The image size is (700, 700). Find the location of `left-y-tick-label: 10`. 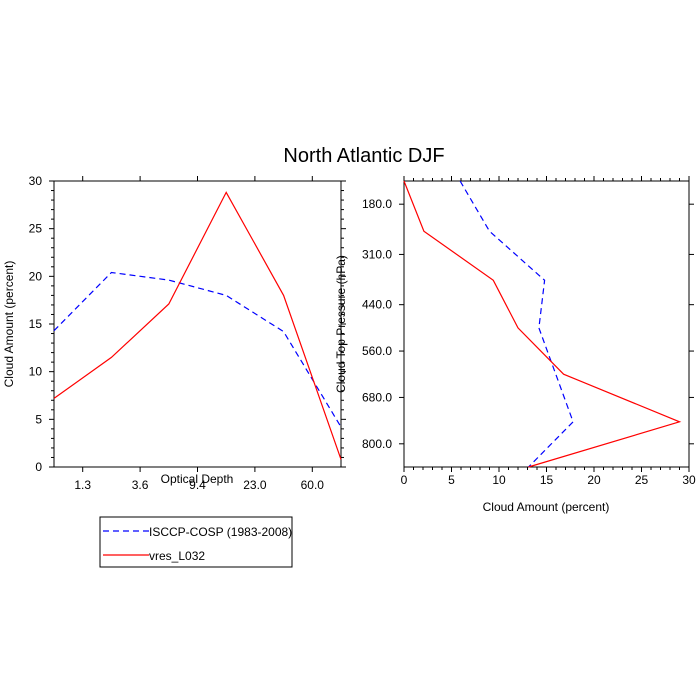

left-y-tick-label: 10 is located at coordinates (36, 372).